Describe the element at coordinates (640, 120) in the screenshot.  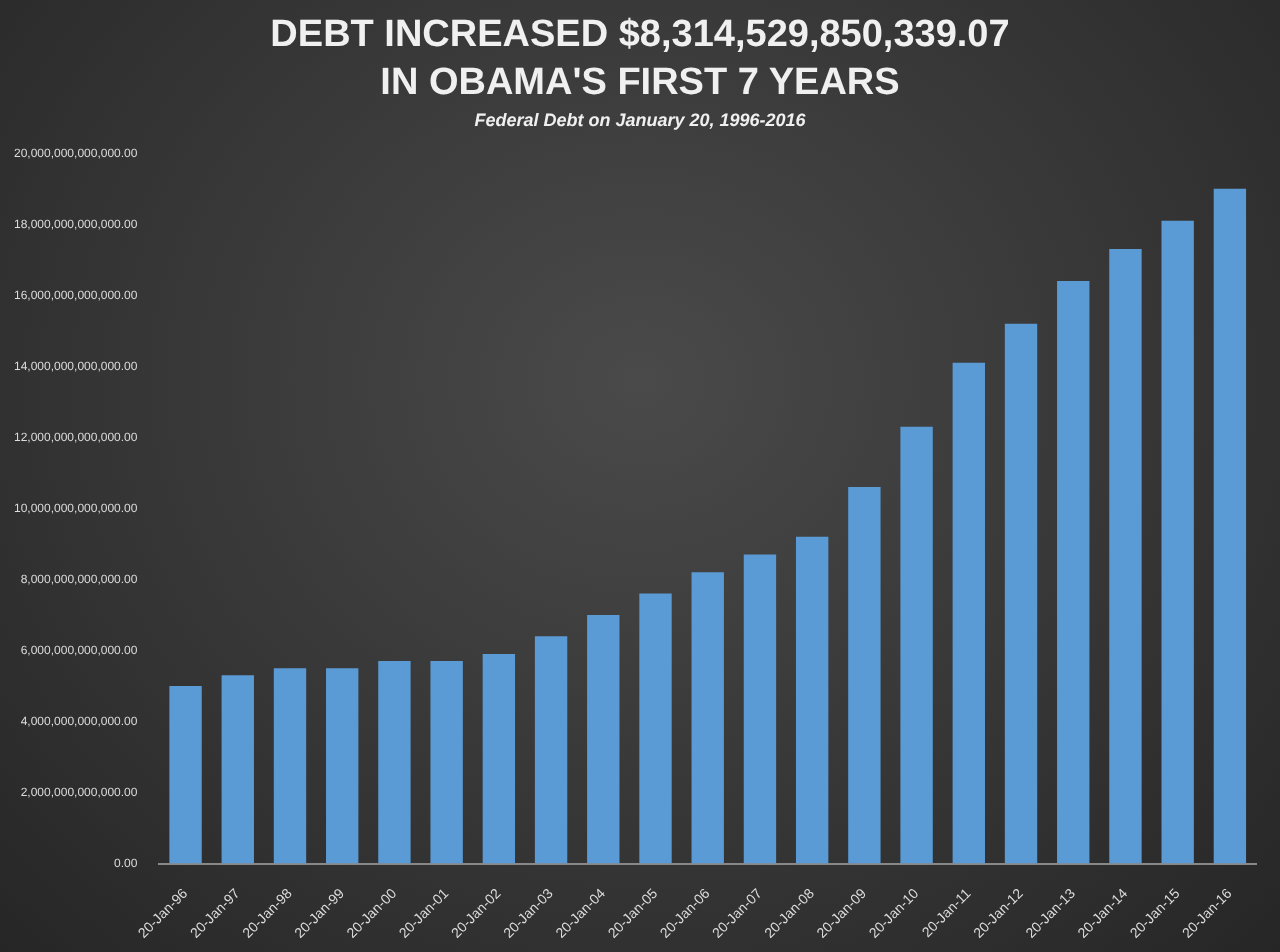
I see `text: Federal Debt on January 20, 1996-2016` at that location.